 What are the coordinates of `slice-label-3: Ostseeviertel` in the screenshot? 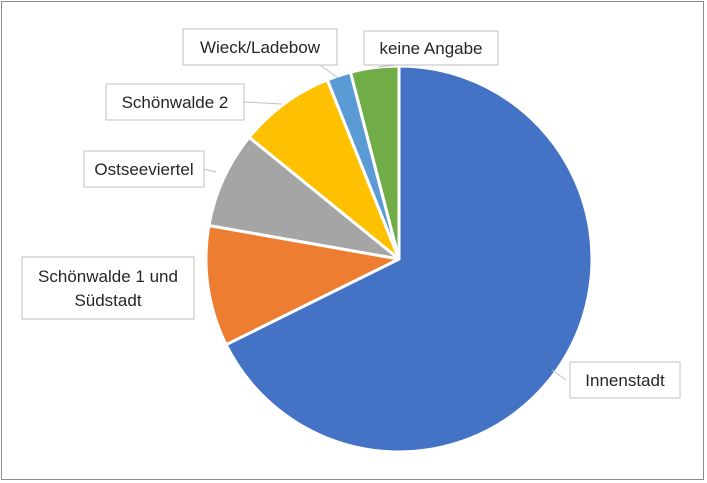 It's located at (144, 169).